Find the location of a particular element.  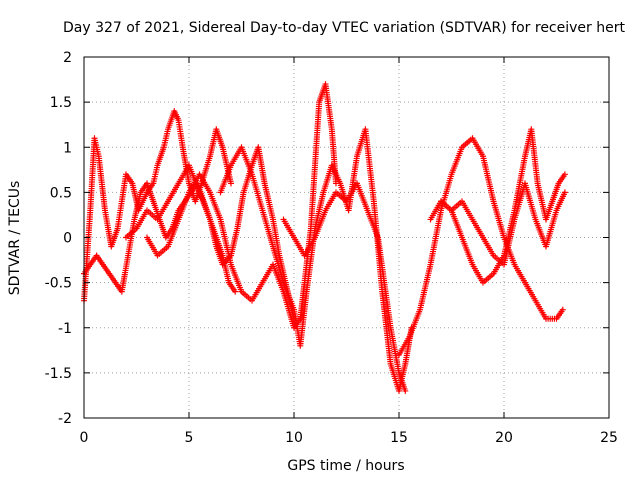

series-sat-h is located at coordinates (497, 206).